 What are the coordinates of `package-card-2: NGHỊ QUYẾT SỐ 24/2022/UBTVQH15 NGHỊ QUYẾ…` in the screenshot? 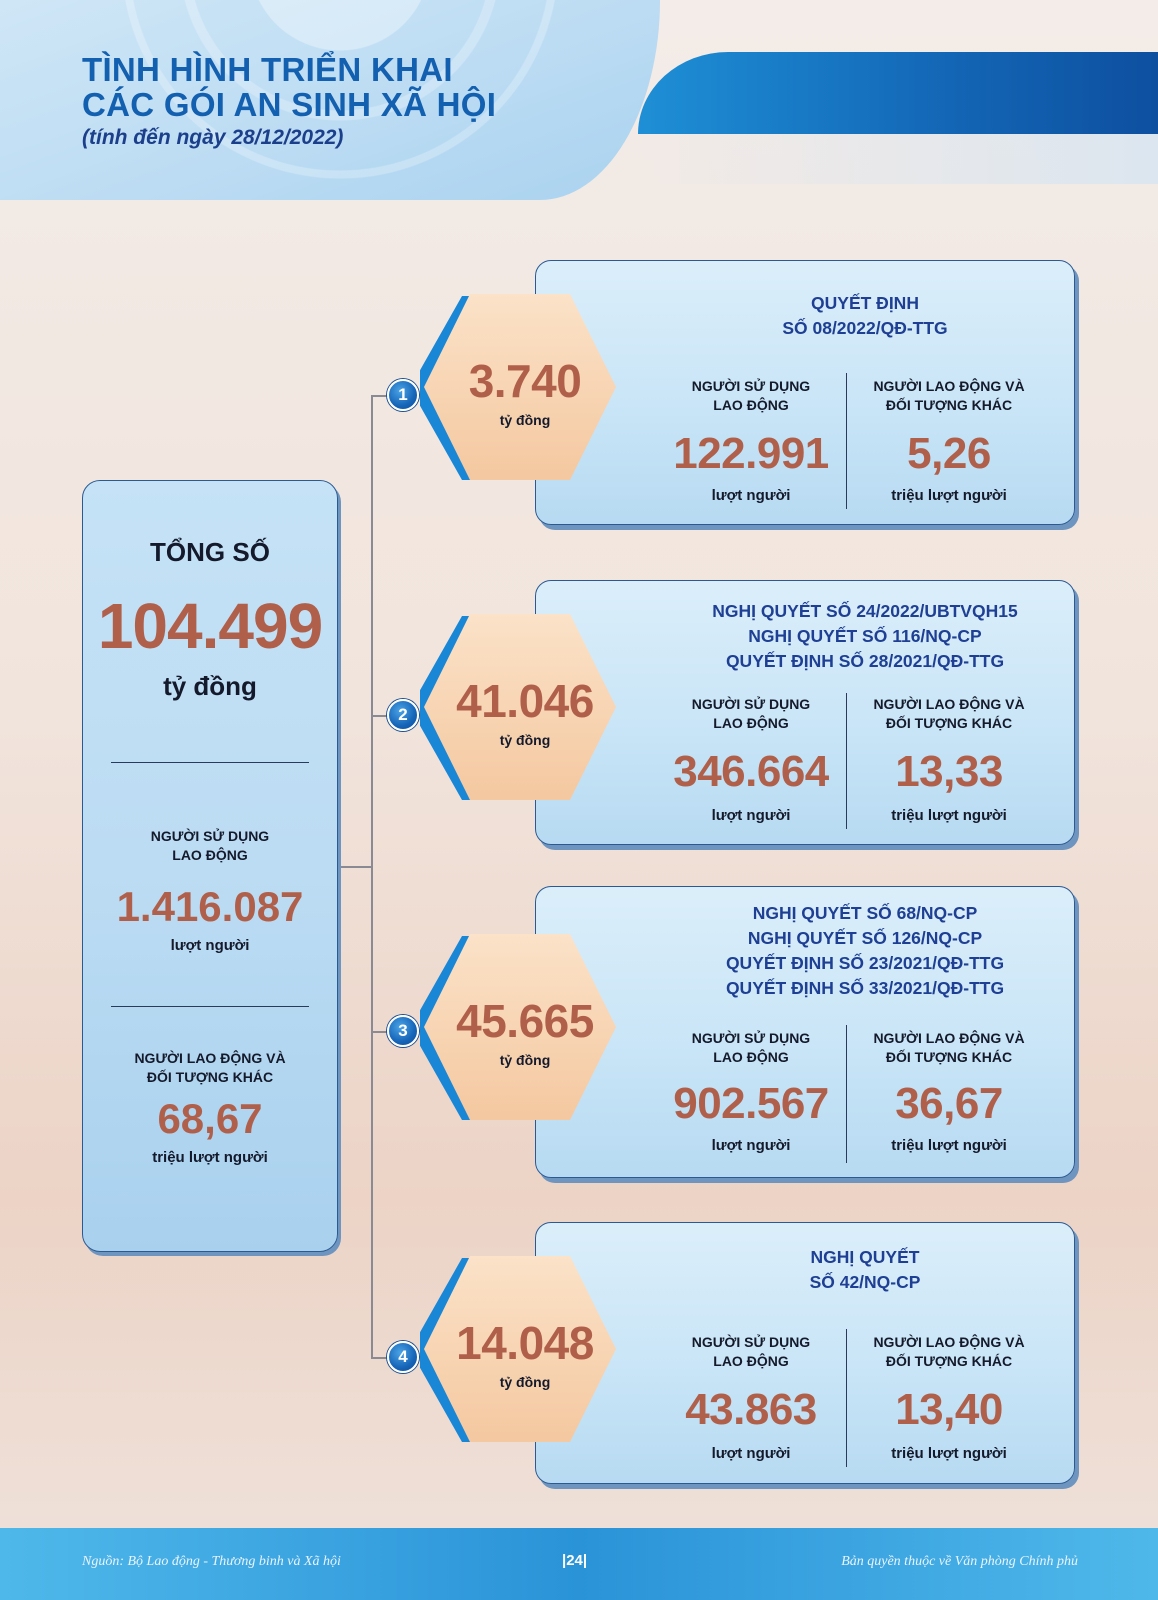 It's located at (805, 712).